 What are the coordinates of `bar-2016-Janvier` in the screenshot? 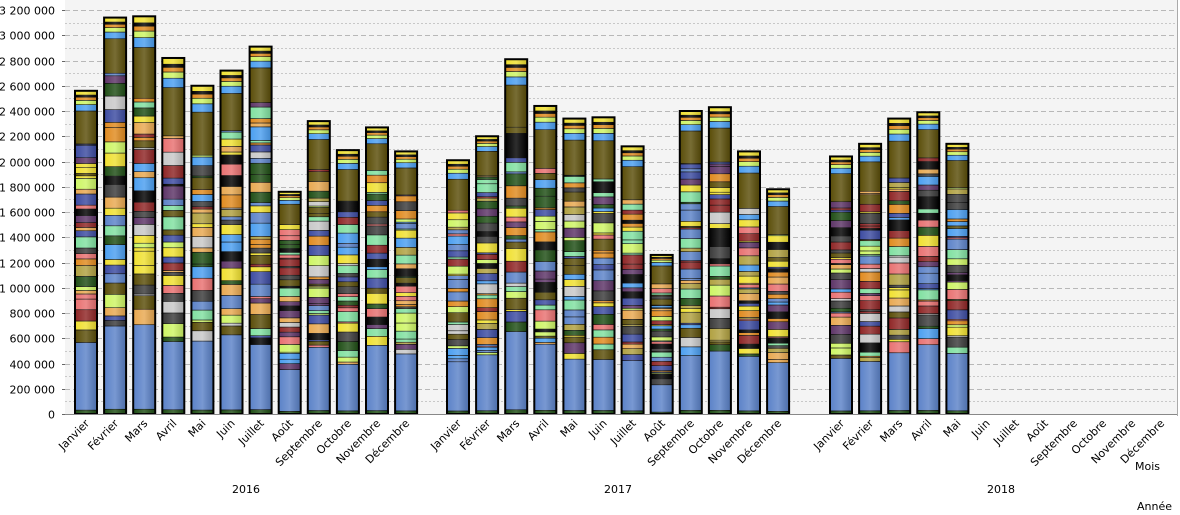 It's located at (86, 252).